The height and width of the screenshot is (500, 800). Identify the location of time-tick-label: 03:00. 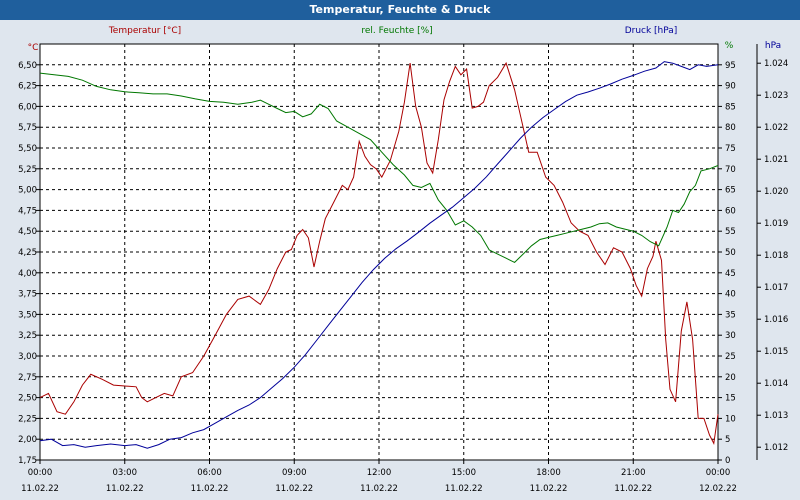
(125, 473).